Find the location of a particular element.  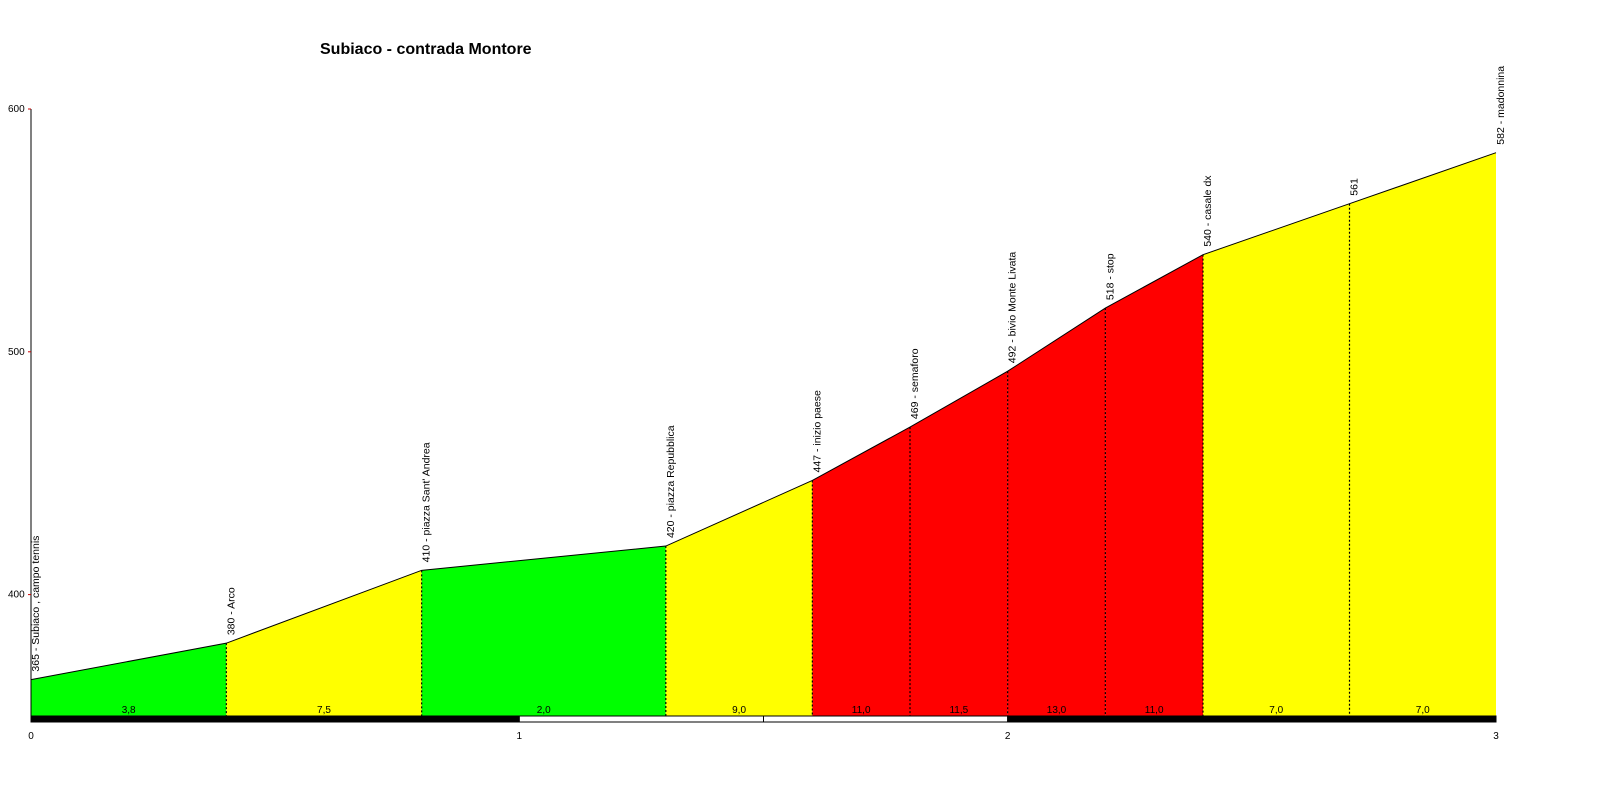

grade-label: 11,5 is located at coordinates (958, 710).